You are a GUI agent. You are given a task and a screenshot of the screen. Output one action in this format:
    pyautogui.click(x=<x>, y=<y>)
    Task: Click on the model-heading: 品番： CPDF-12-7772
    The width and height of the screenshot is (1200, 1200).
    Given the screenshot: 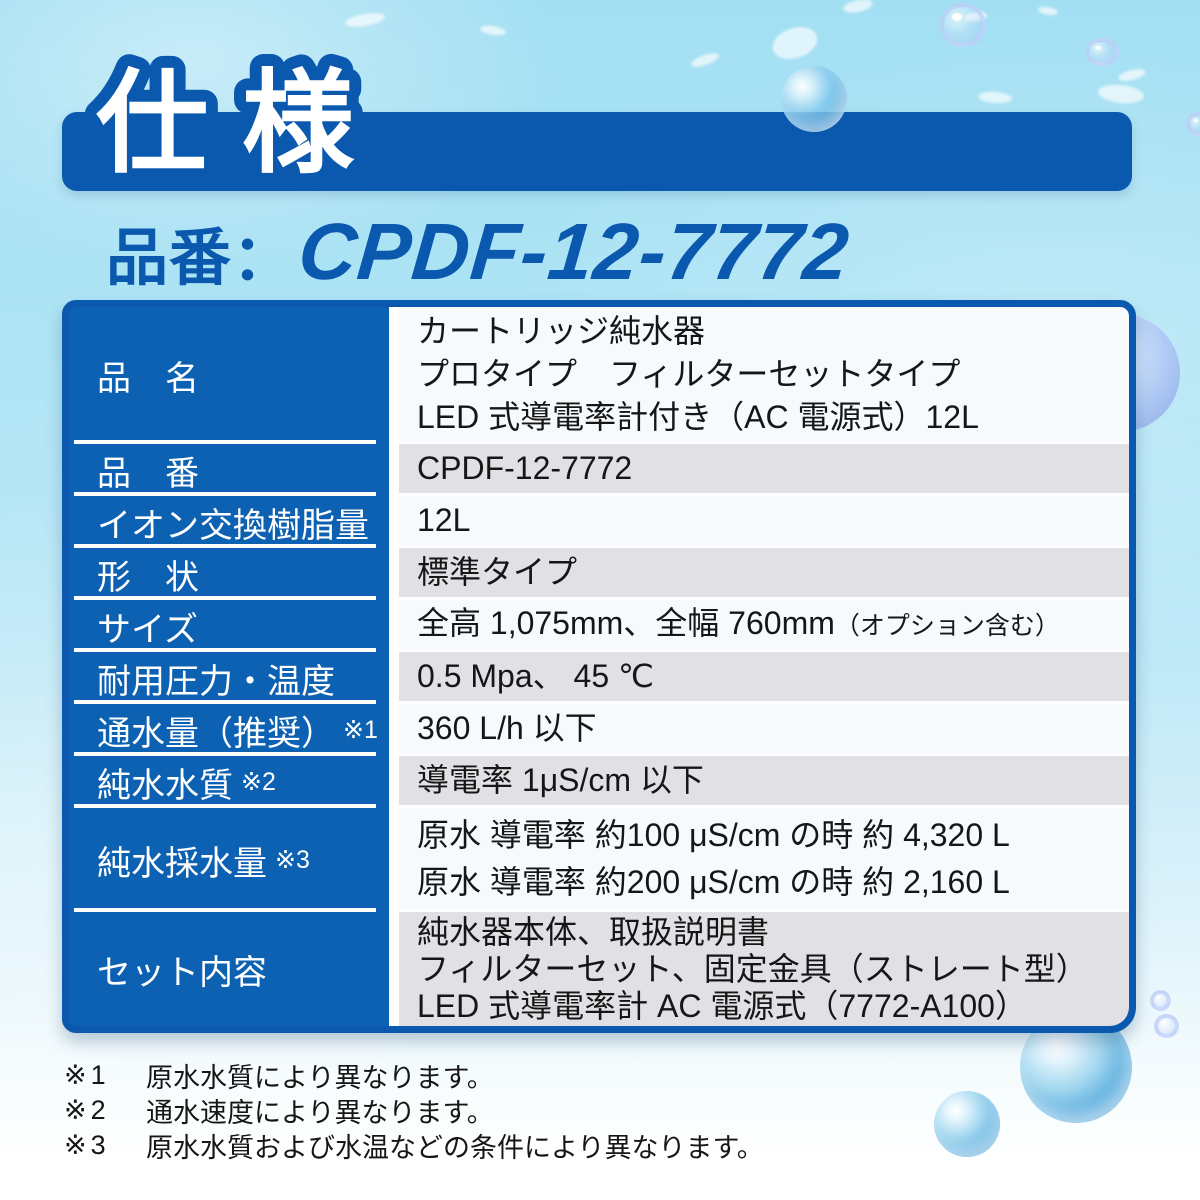 What is the action you would take?
    pyautogui.click(x=479, y=252)
    